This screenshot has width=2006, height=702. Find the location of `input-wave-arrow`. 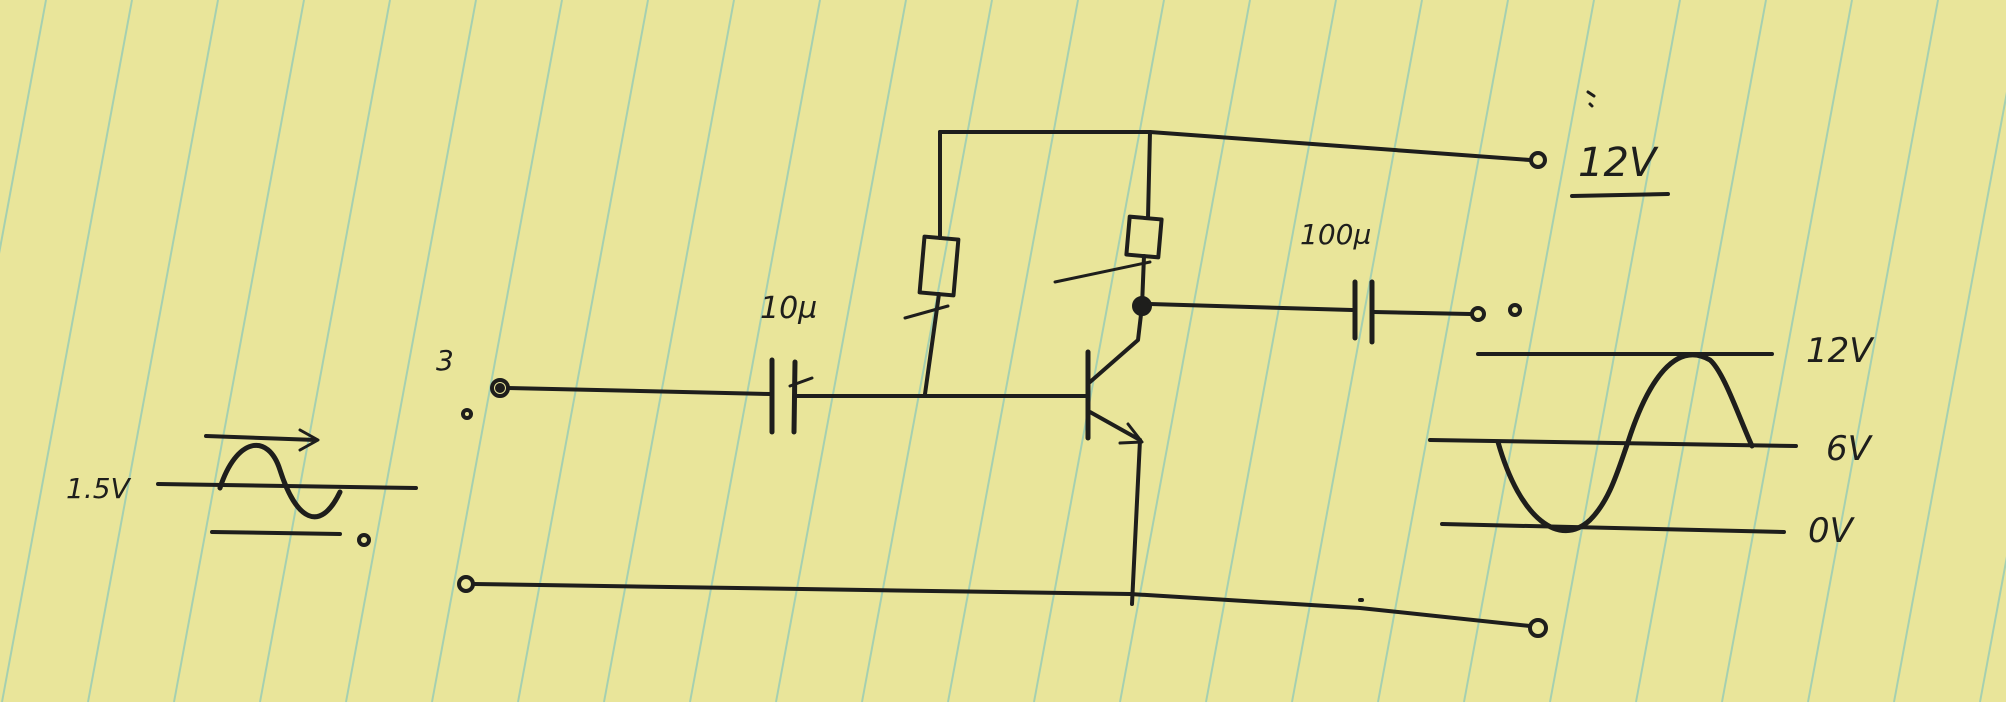

input-wave-arrow is located at coordinates (309, 440).